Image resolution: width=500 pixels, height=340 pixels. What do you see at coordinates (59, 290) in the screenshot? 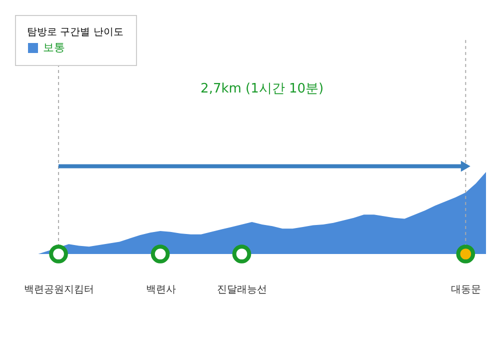
I see `x-tick-label: 백련공원지킴터` at bounding box center [59, 290].